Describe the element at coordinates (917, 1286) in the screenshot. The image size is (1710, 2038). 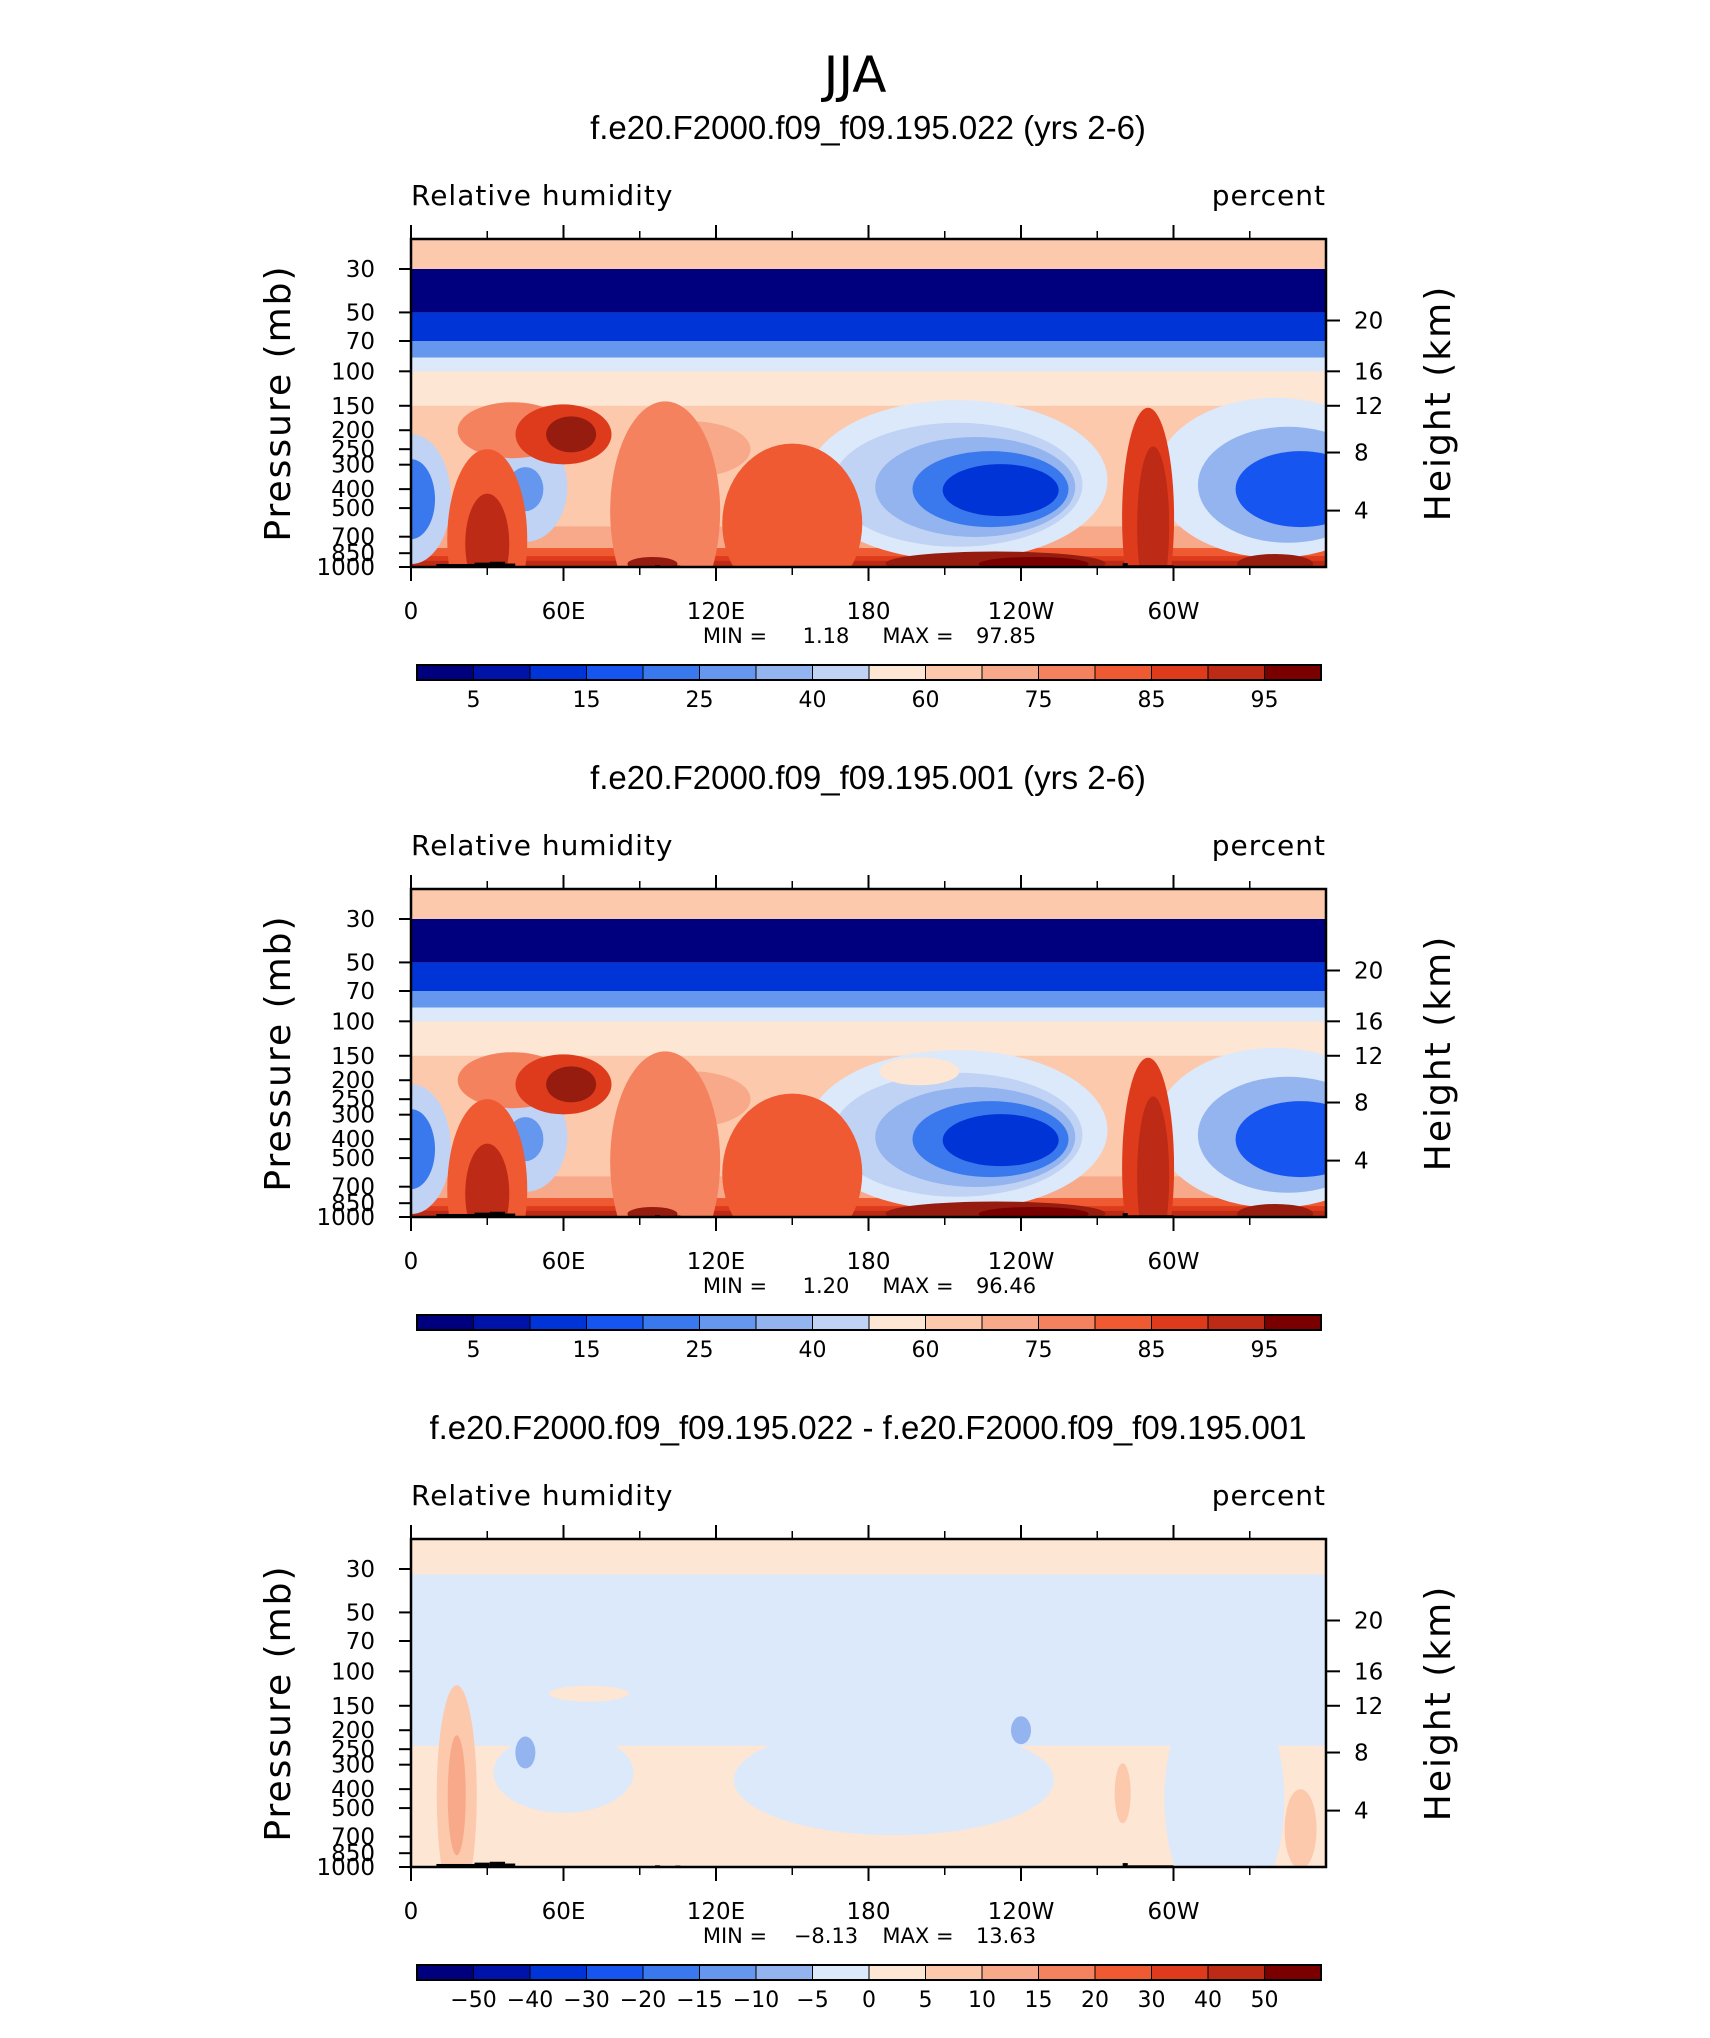
I see `max-label: MAX =` at that location.